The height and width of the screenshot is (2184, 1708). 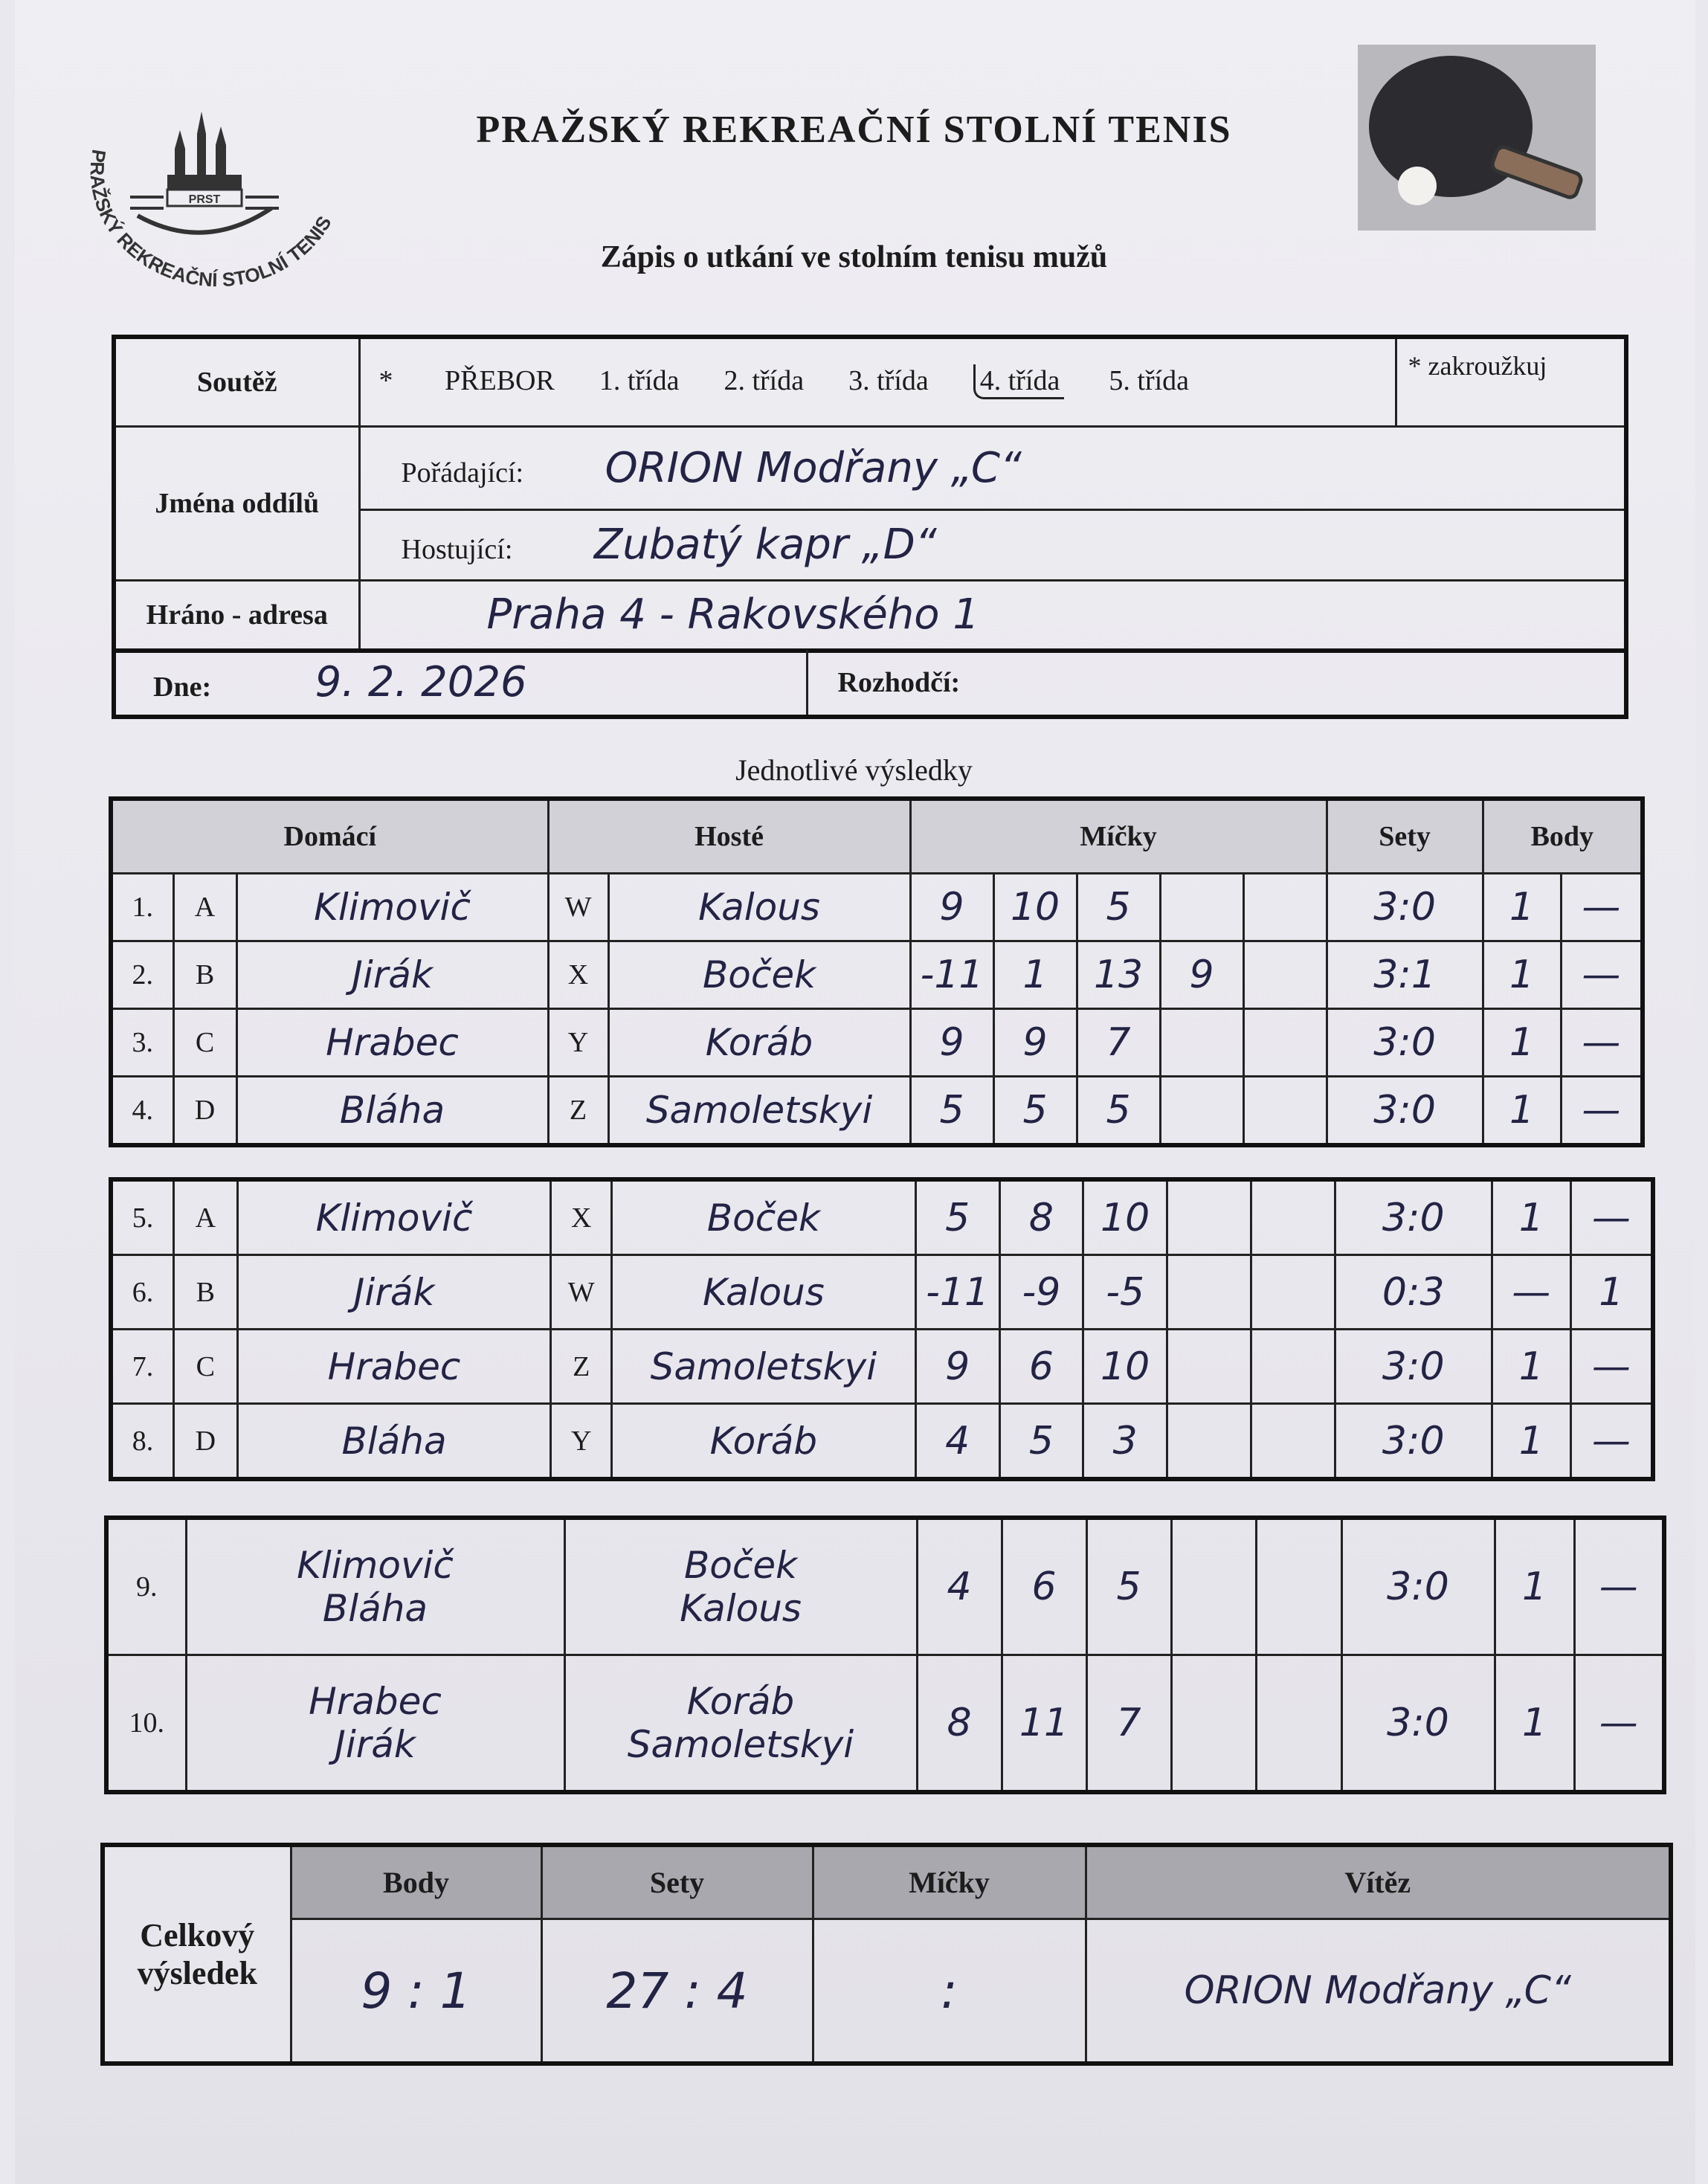 I want to click on match-row: 8. D Bláha Y Koráb 4 5 3 3:0 1—, so click(x=881, y=1442).